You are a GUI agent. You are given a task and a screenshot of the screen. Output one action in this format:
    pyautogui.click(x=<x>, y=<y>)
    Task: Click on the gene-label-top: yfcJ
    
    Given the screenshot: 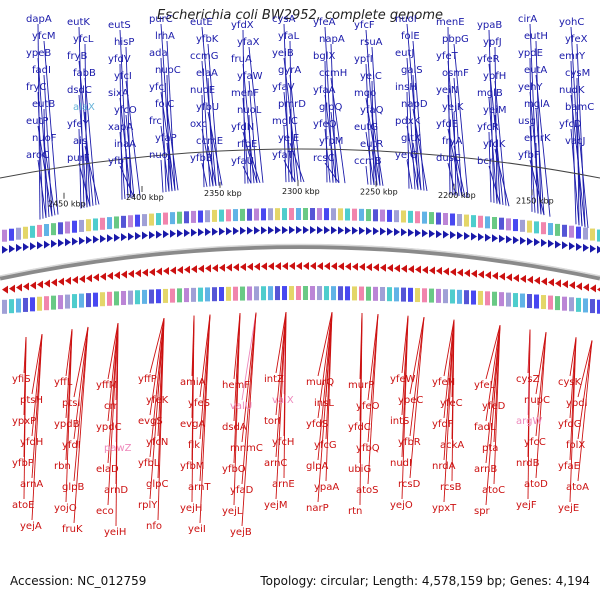 What is the action you would take?
    pyautogui.click(x=158, y=87)
    